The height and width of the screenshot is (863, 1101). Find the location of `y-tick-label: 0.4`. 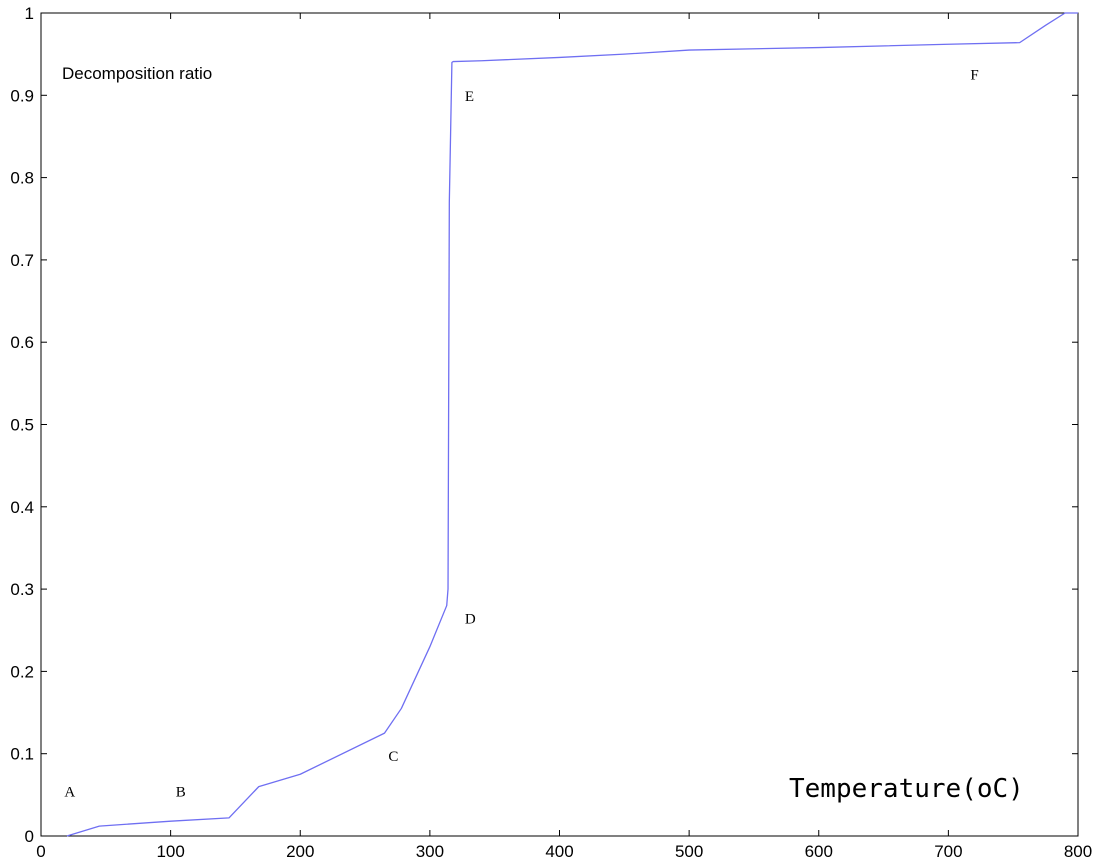

y-tick-label: 0.4 is located at coordinates (22, 507).